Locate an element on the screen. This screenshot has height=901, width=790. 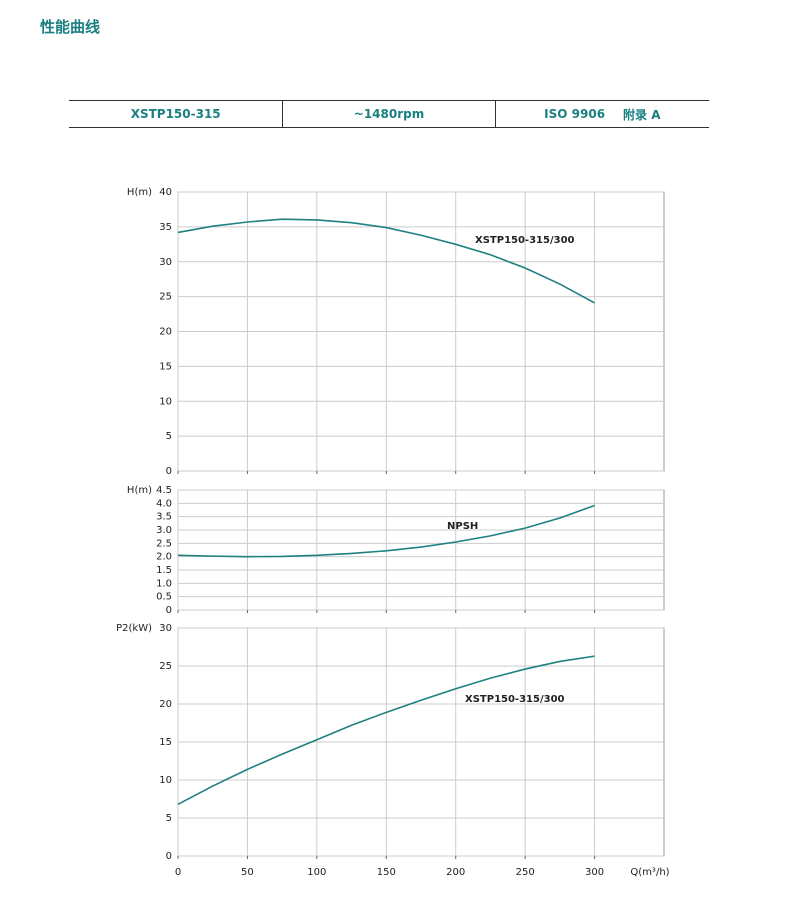
y-tick-label: 0.5 is located at coordinates (164, 597).